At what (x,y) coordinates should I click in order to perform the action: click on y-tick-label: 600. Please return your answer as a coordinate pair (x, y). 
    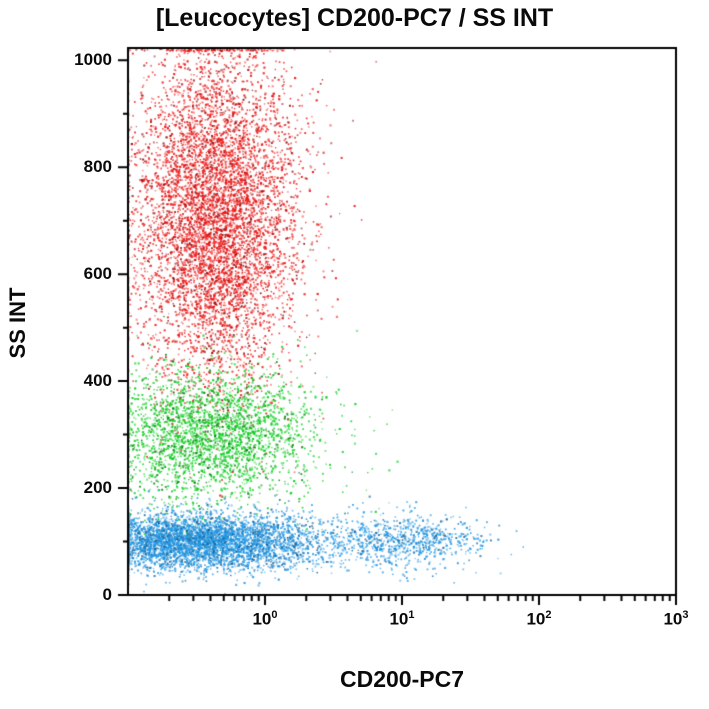
    Looking at the image, I should click on (97, 274).